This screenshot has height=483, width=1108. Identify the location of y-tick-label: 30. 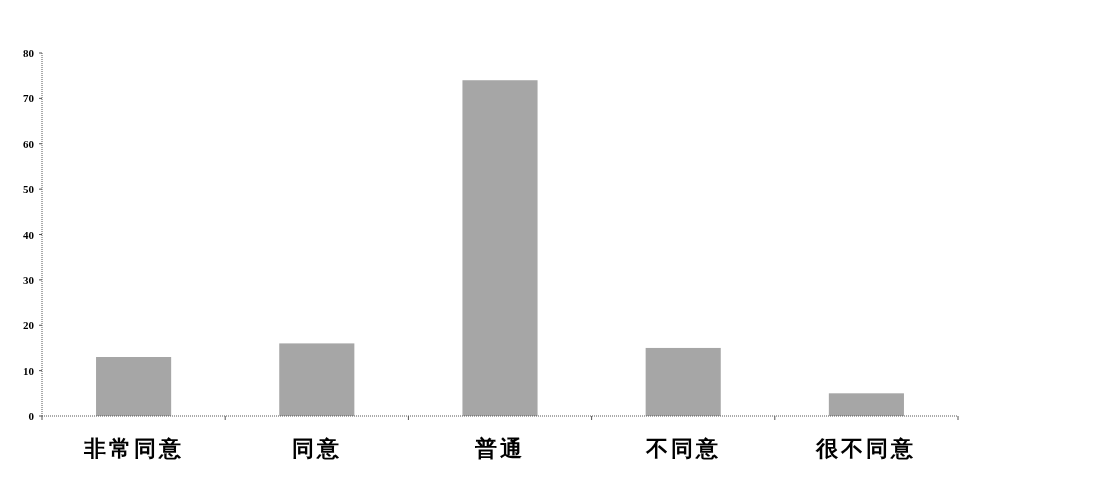
(29, 279).